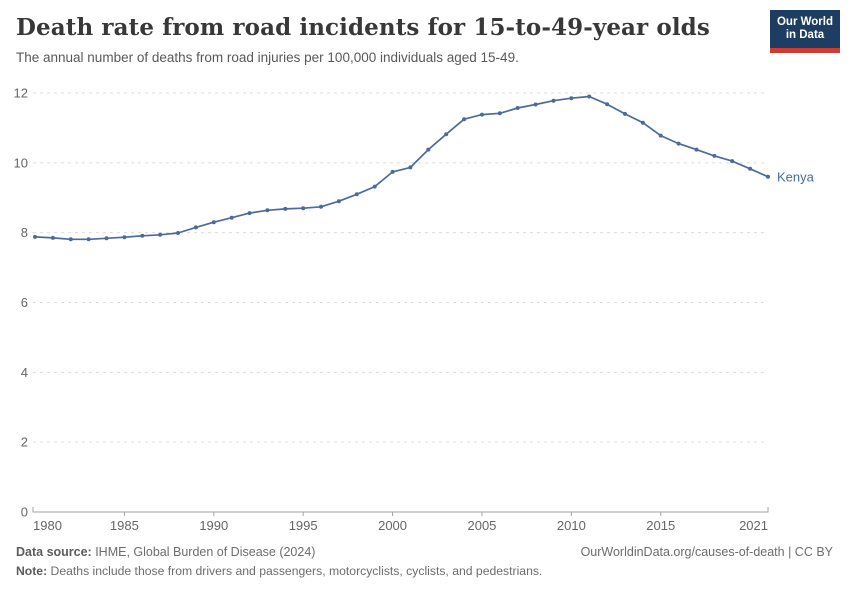 This screenshot has width=850, height=600. What do you see at coordinates (47, 525) in the screenshot?
I see `x-axis-tick-label: 1980` at bounding box center [47, 525].